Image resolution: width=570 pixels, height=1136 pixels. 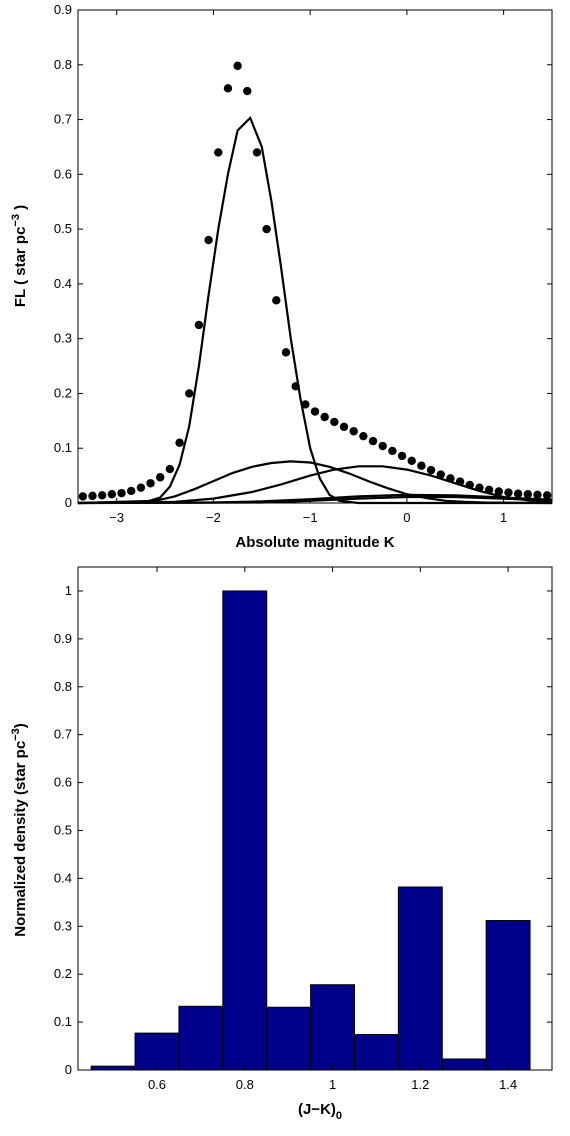 What do you see at coordinates (68, 502) in the screenshot?
I see `top-y-tick-label: 0` at bounding box center [68, 502].